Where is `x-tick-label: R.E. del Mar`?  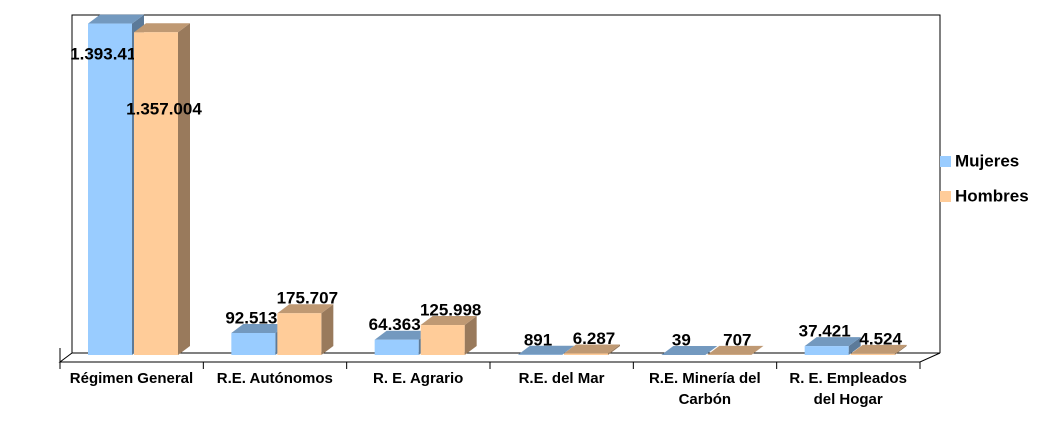
x-tick-label: R.E. del Mar is located at coordinates (561, 378).